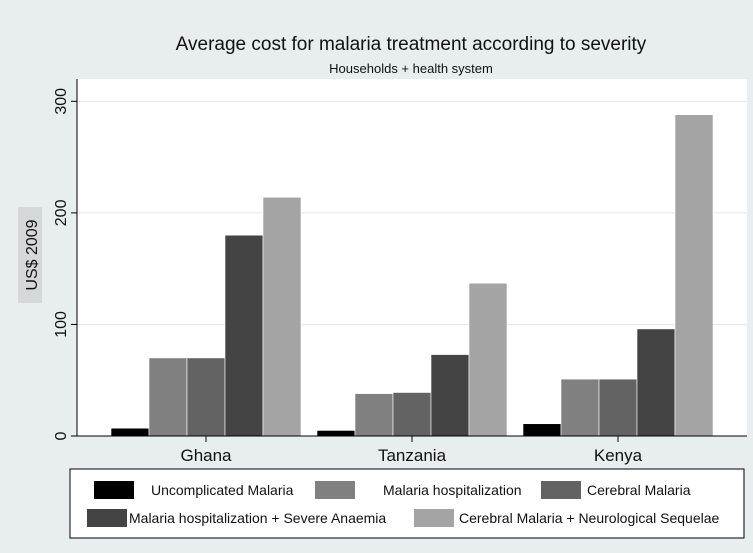  I want to click on y-tick-label: 200, so click(61, 212).